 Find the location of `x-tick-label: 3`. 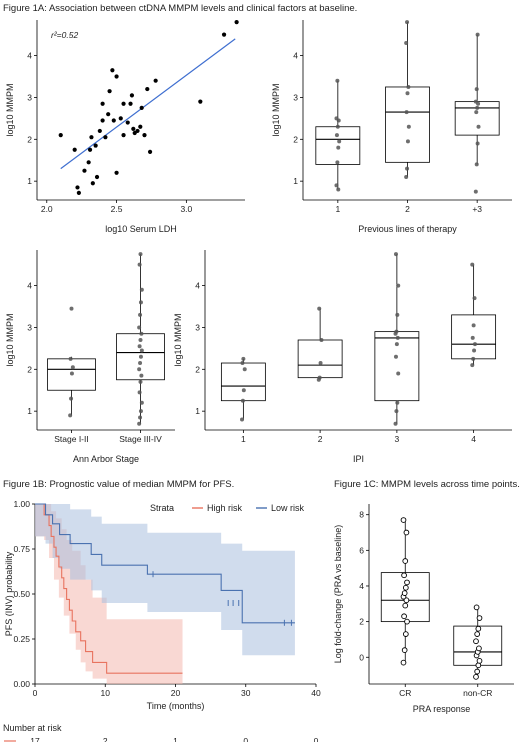

x-tick-label: 3 is located at coordinates (397, 439).